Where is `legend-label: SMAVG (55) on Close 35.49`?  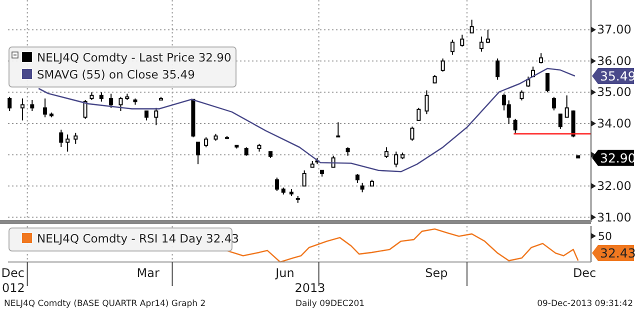
legend-label: SMAVG (55) on Close 35.49 is located at coordinates (116, 75).